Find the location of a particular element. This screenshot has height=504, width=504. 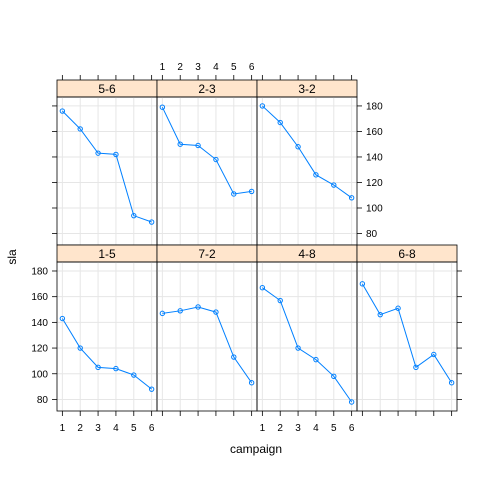

strip-label: 4-8 is located at coordinates (307, 254).